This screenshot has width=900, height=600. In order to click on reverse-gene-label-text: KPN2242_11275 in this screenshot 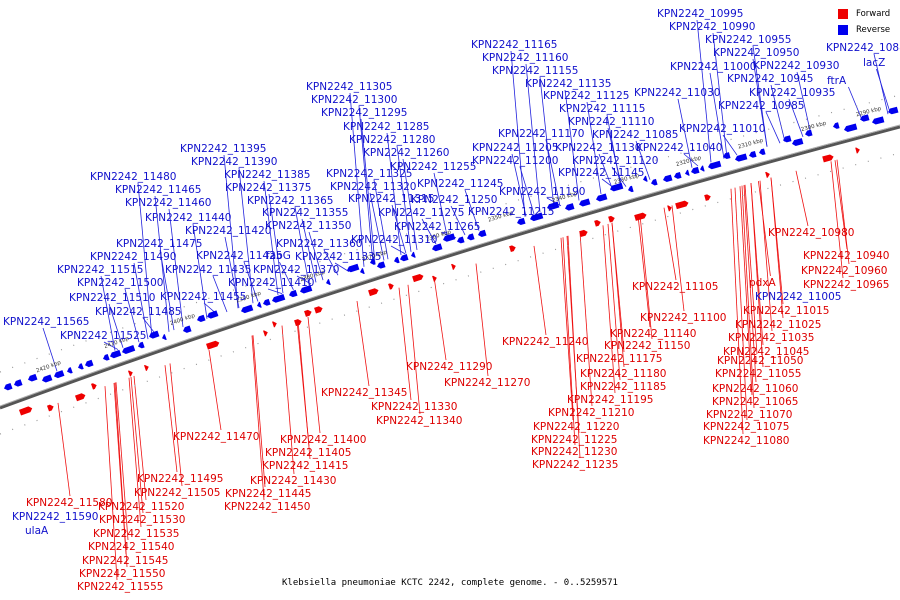, I will do `click(421, 213)`.